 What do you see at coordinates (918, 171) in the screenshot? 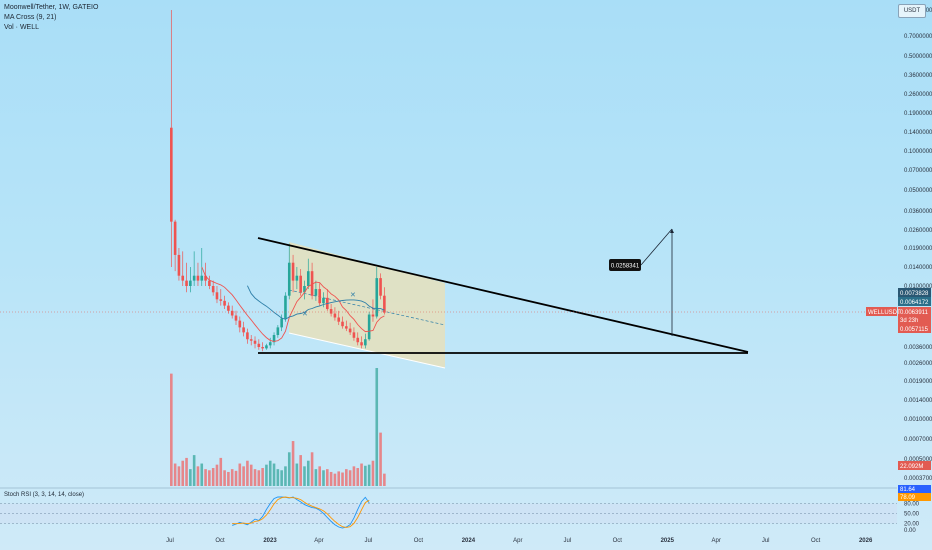
I see `price-tick-label: 0.0700000` at bounding box center [918, 171].